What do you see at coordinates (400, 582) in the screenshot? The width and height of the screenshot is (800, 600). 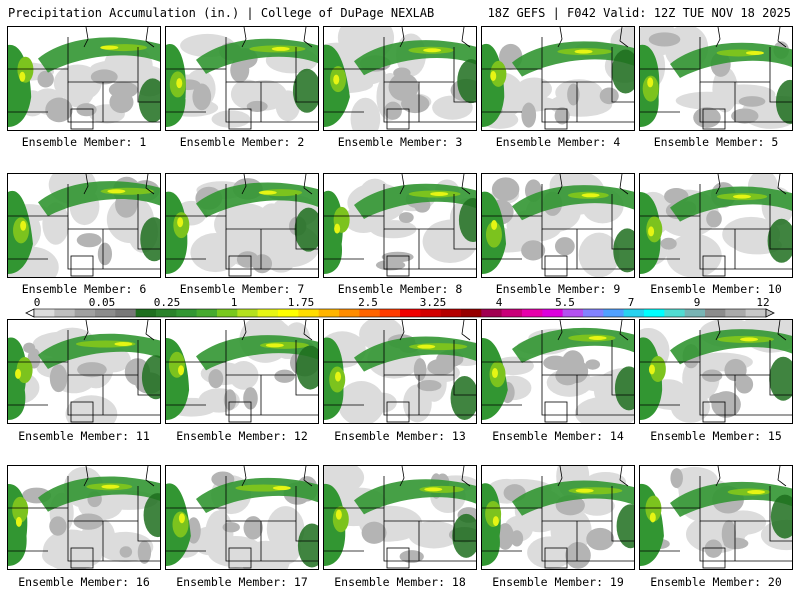 I see `ensemble-member-label: Ensemble Member: 18` at bounding box center [400, 582].